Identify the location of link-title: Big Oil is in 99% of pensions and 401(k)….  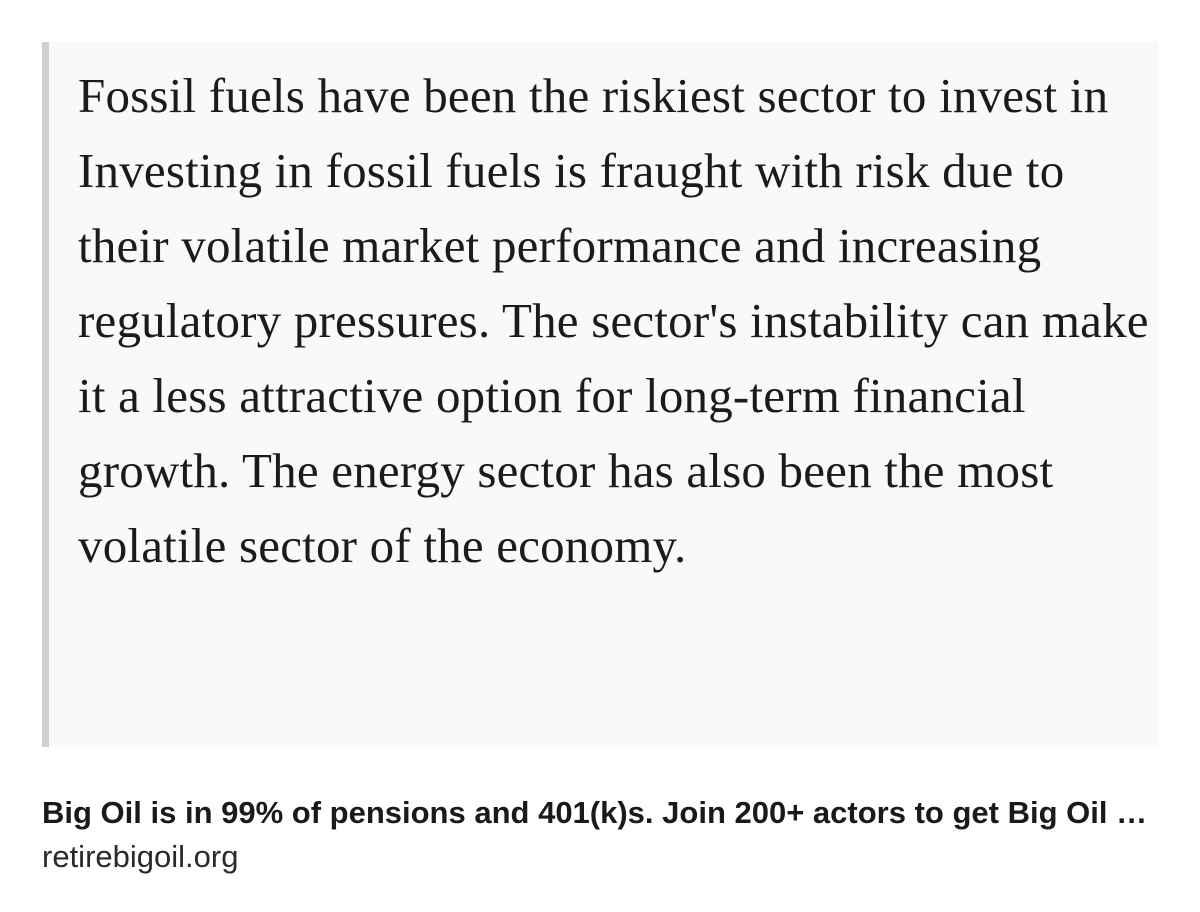
(597, 812).